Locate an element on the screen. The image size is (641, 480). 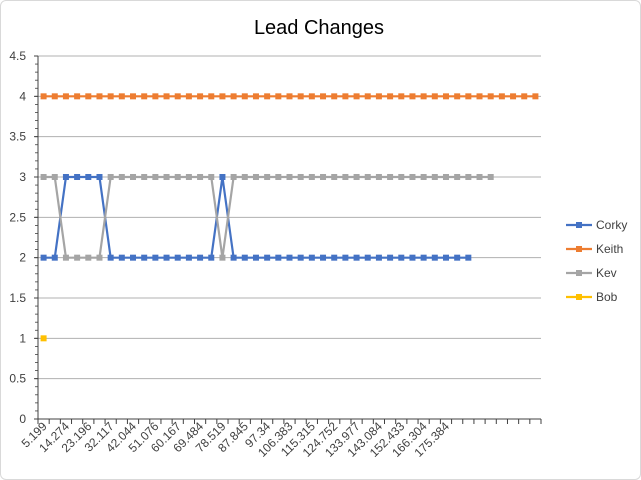
legend-label: Kev is located at coordinates (606, 273).